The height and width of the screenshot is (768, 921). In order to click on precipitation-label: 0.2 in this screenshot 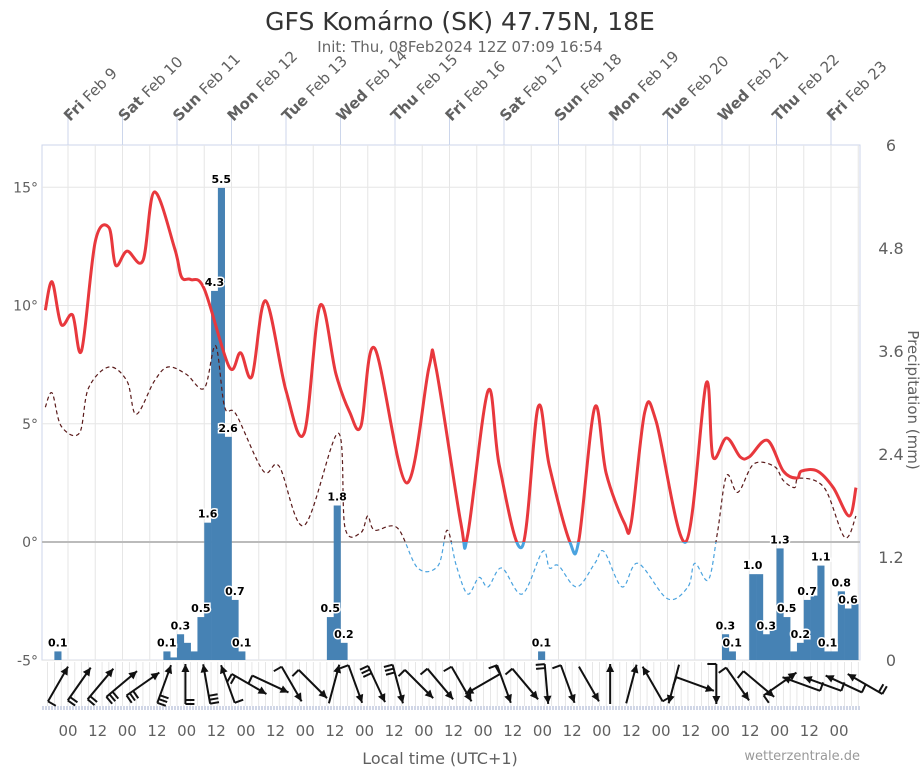, I will do `click(801, 634)`.